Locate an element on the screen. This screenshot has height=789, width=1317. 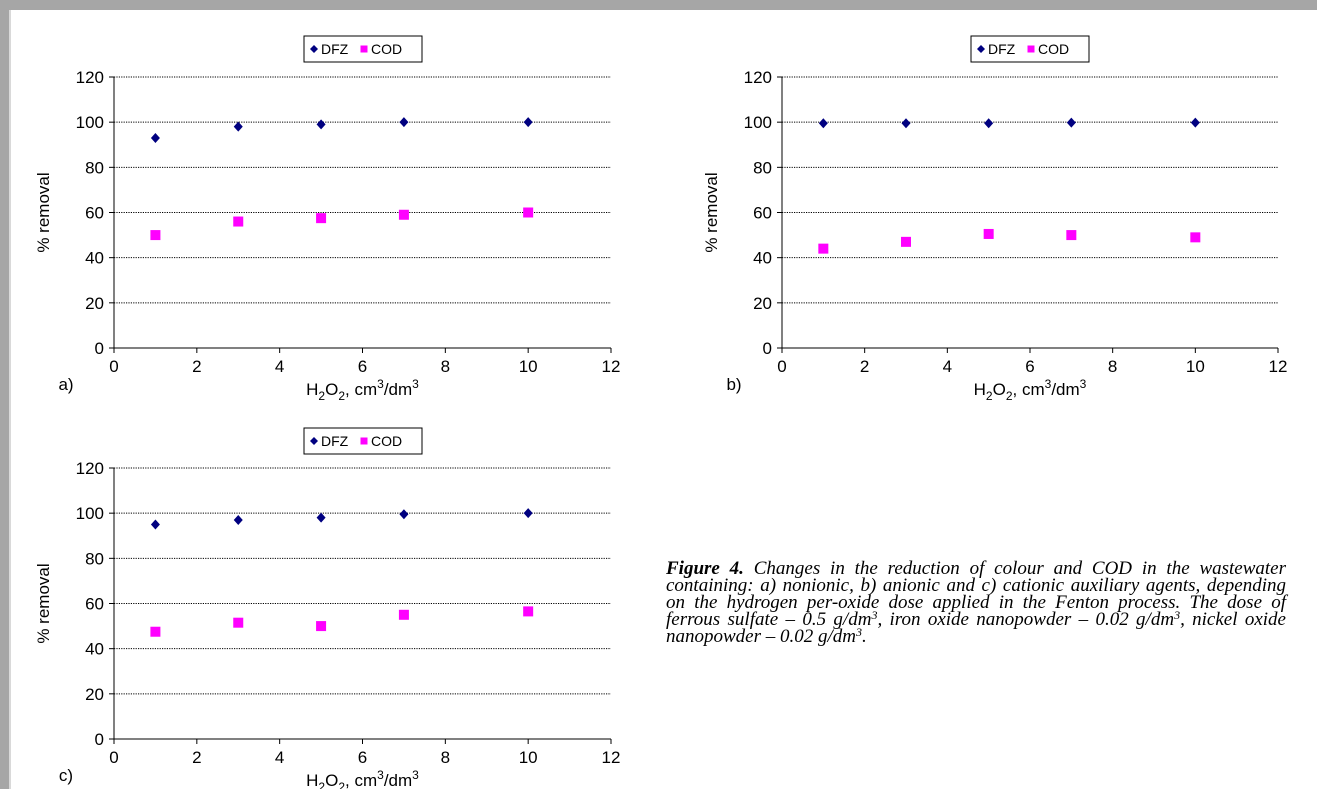
figure-caption-sup-3: 3 is located at coordinates (859, 632).